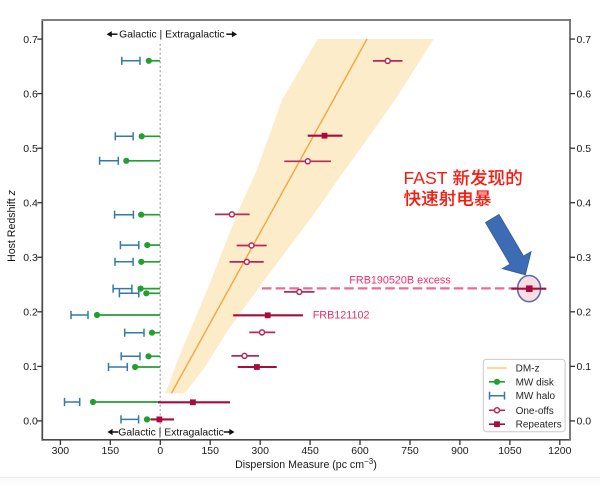  What do you see at coordinates (341, 315) in the screenshot?
I see `svg-text: FRB121102` at bounding box center [341, 315].